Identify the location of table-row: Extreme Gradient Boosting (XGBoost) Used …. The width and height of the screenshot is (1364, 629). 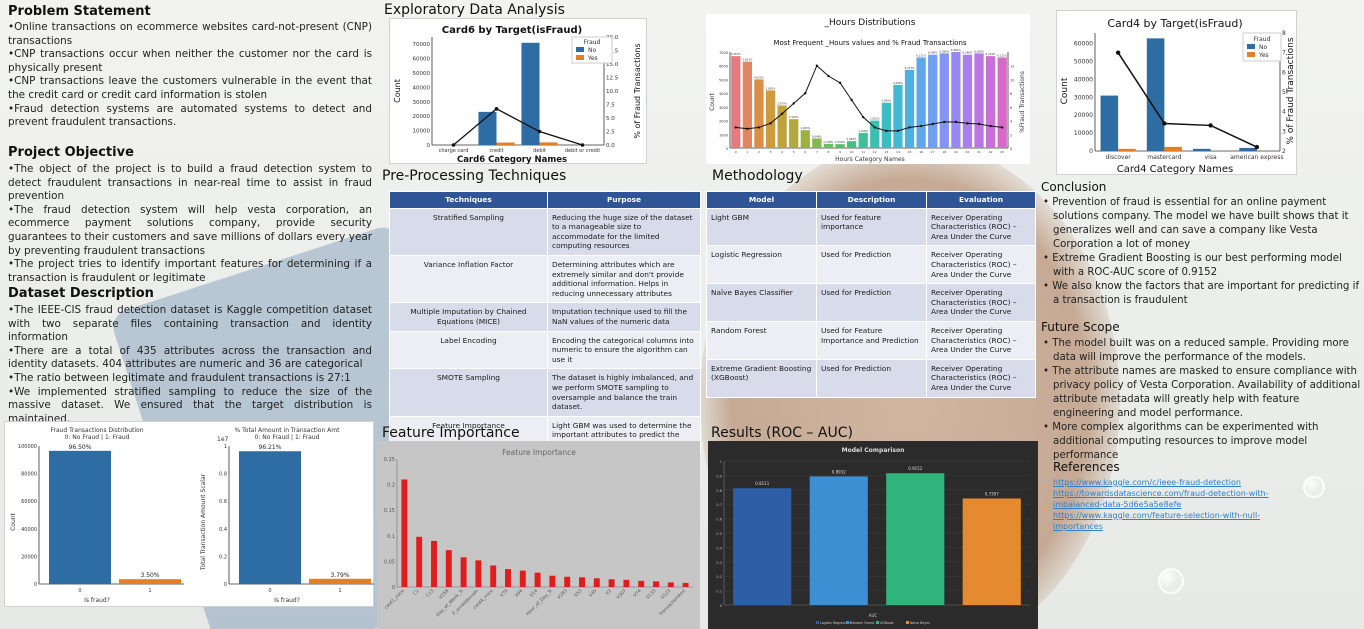
(871, 378).